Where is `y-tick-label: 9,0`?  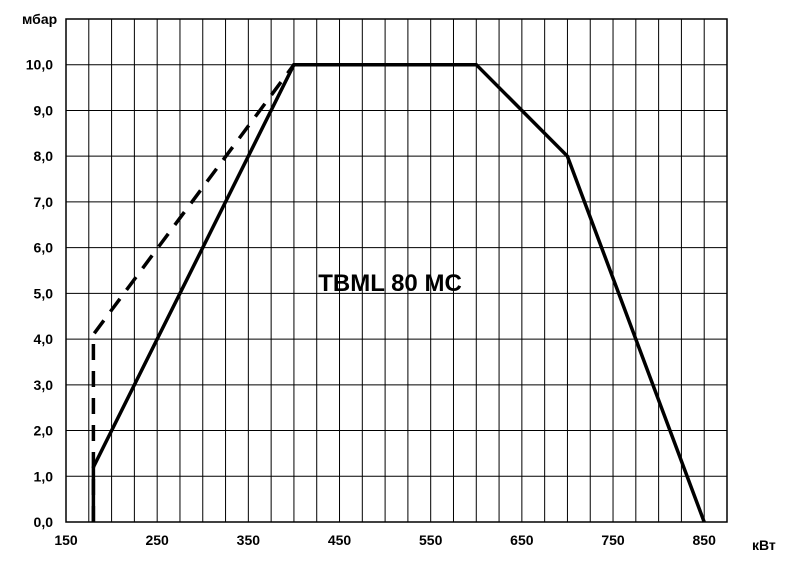 y-tick-label: 9,0 is located at coordinates (44, 110).